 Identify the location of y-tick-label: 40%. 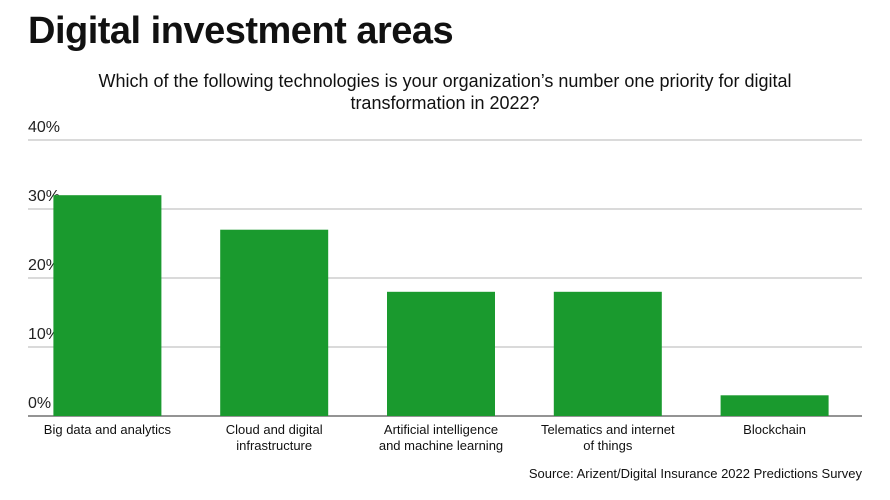
(44, 127).